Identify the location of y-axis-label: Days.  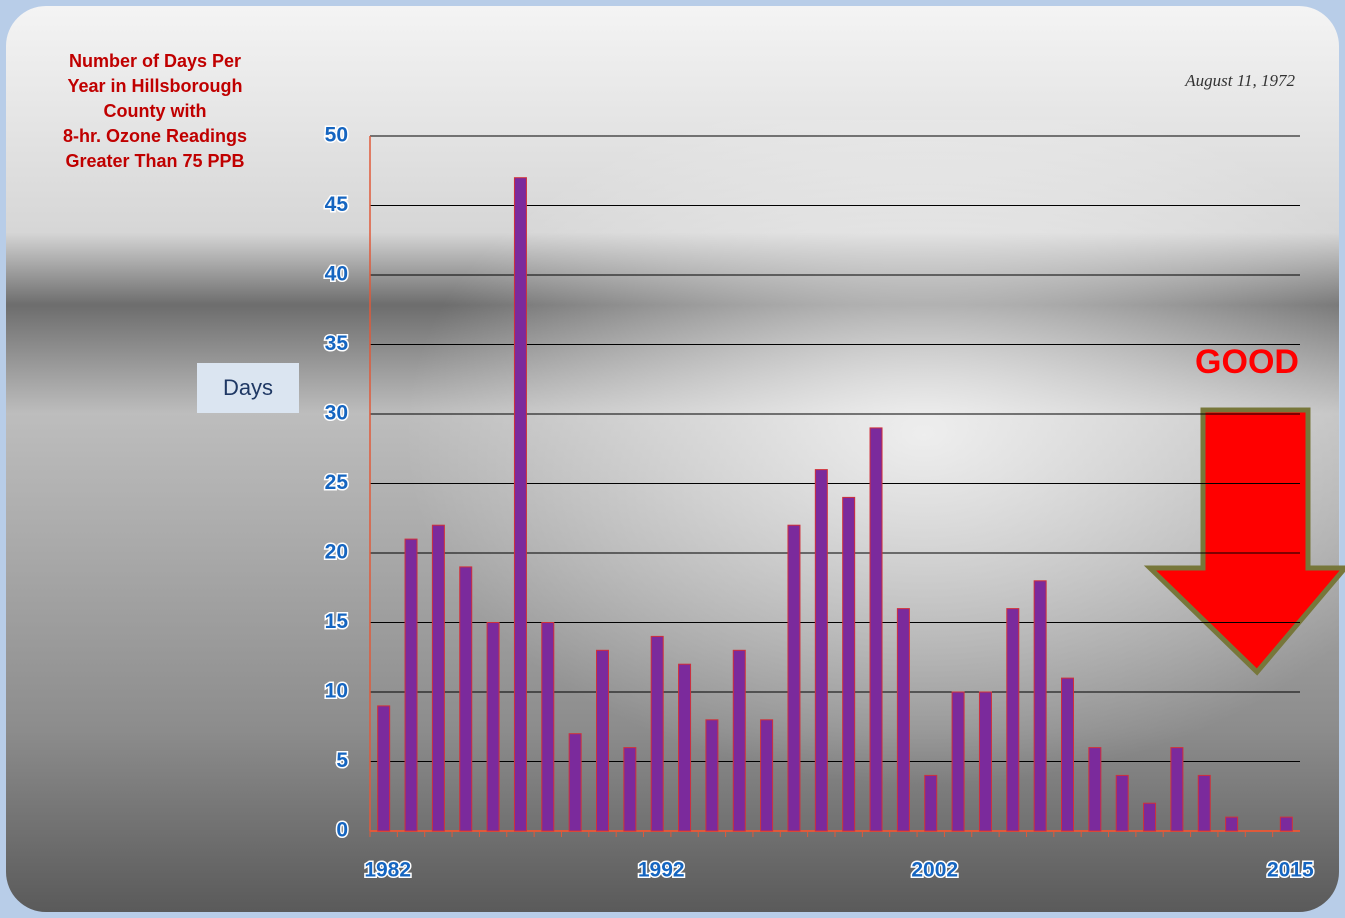
(248, 387).